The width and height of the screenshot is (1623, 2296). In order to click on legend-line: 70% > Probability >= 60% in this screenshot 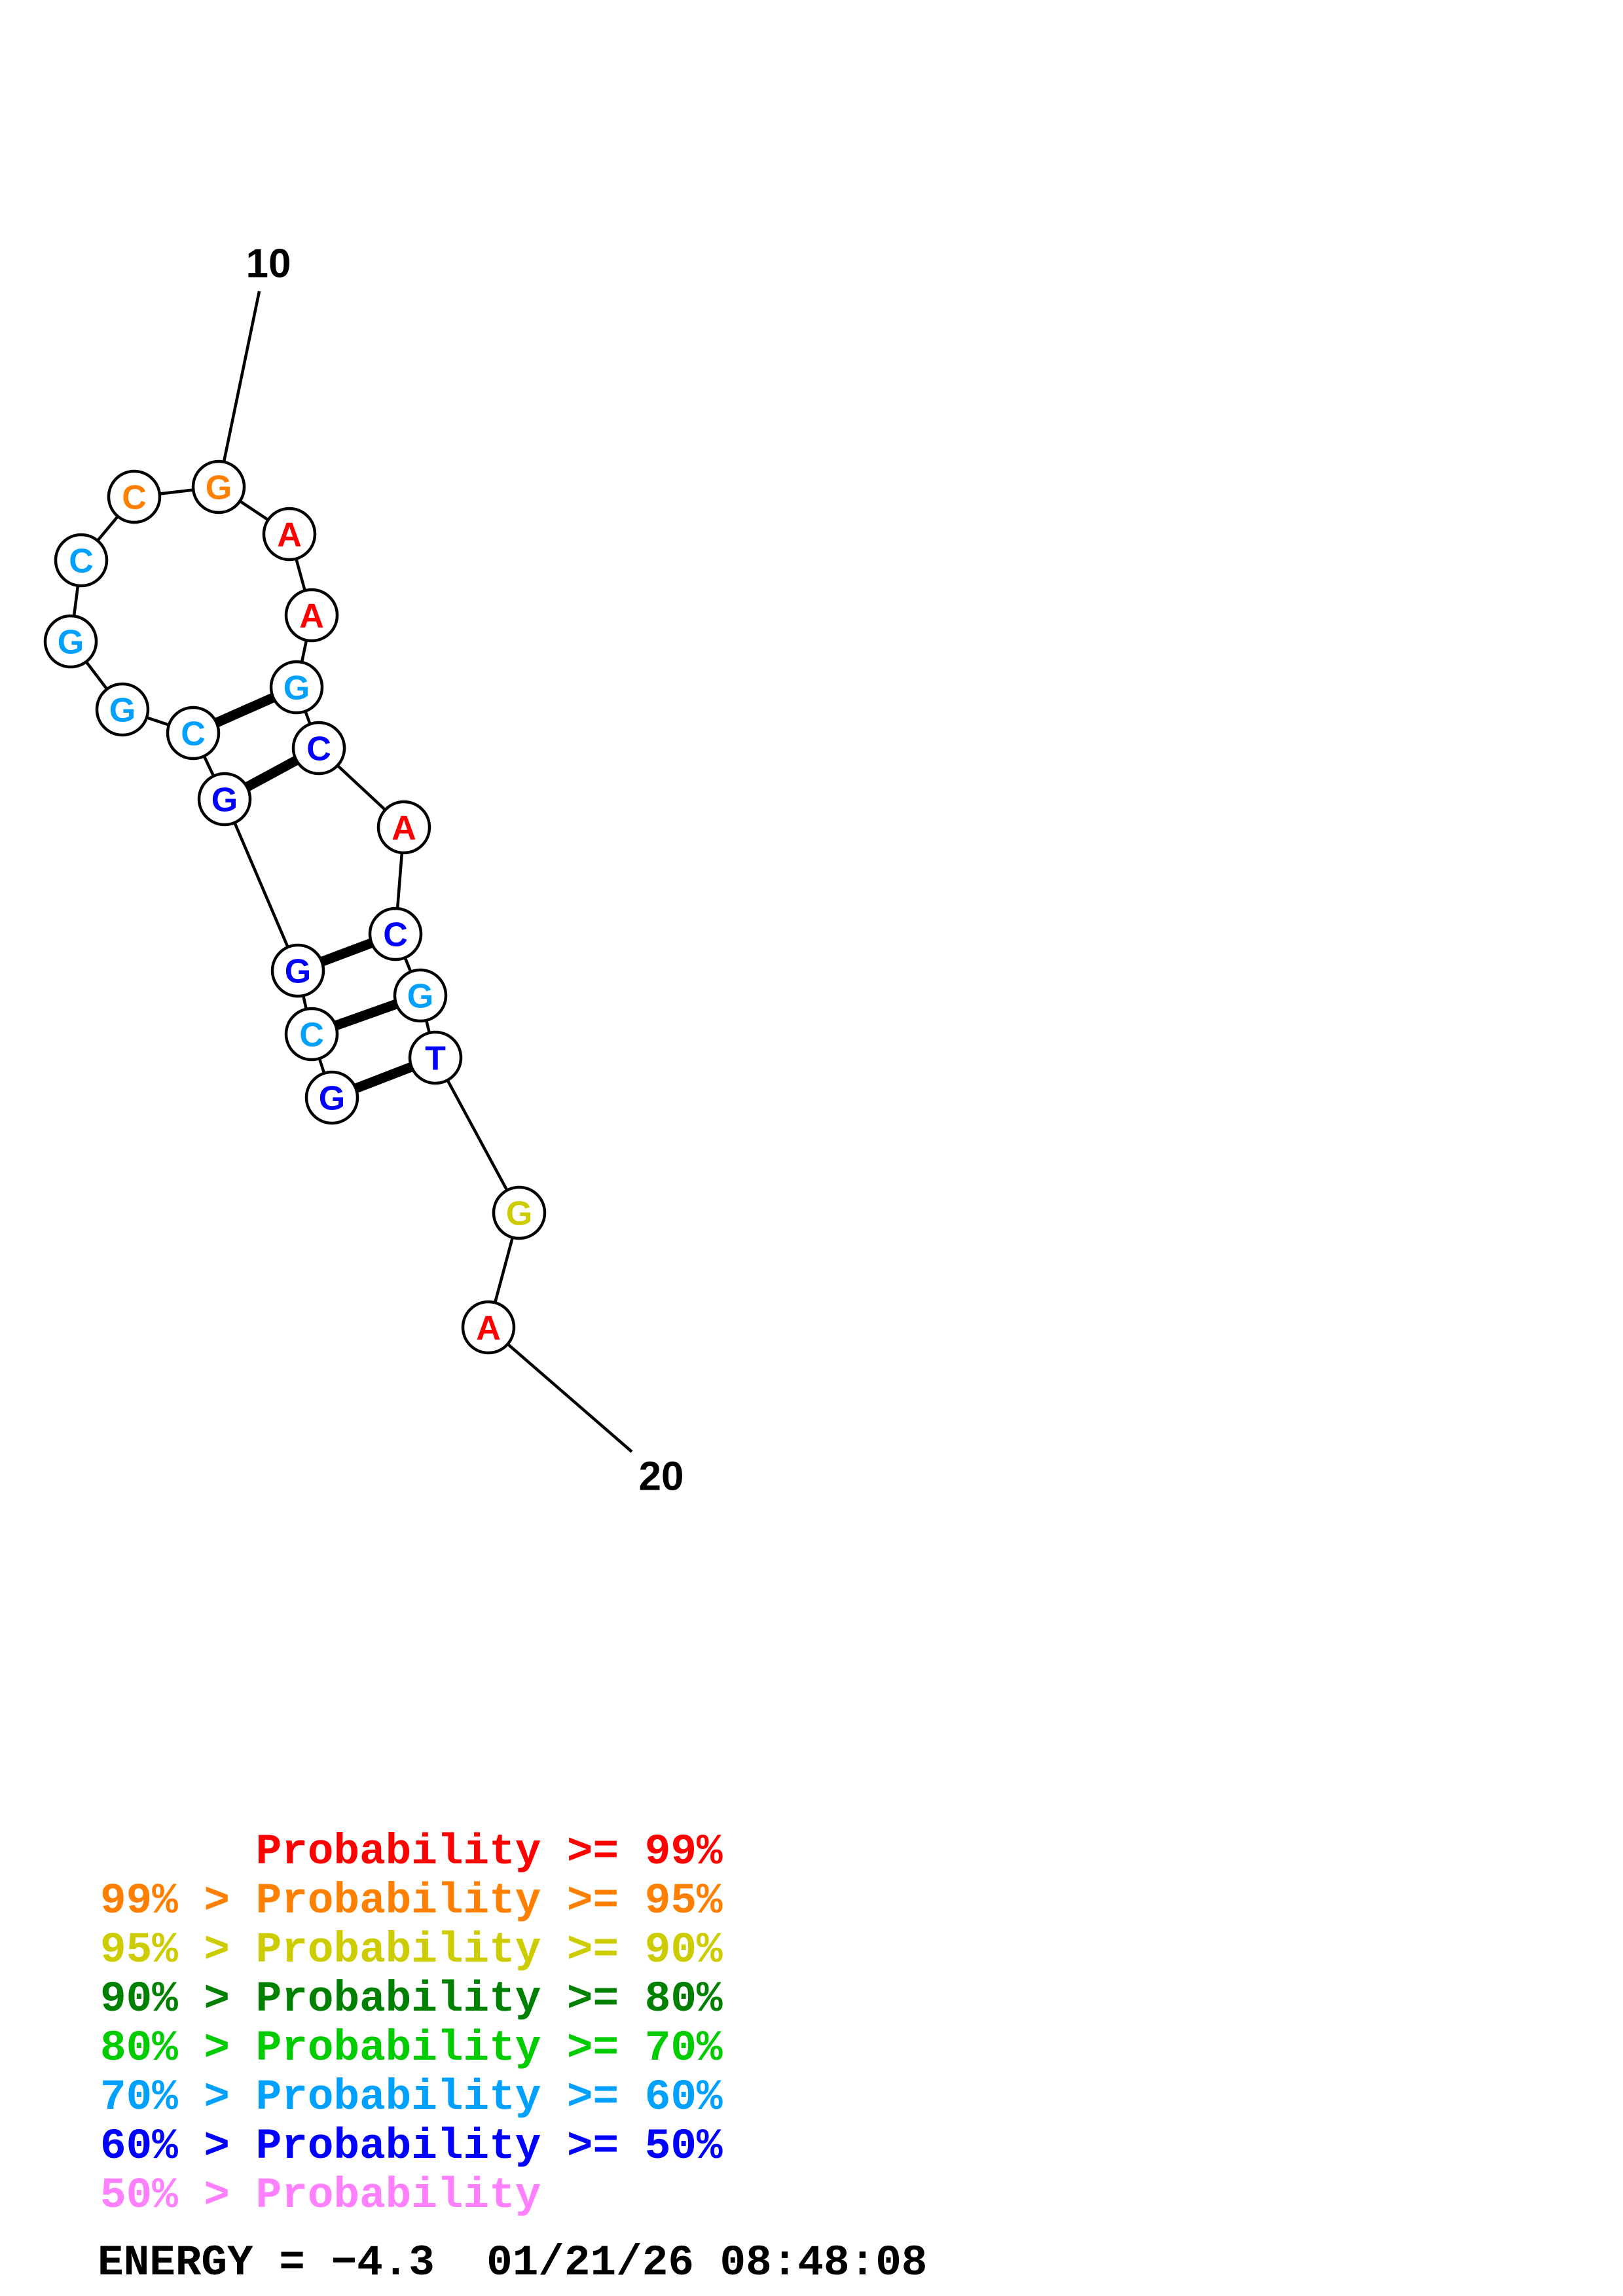, I will do `click(411, 2097)`.